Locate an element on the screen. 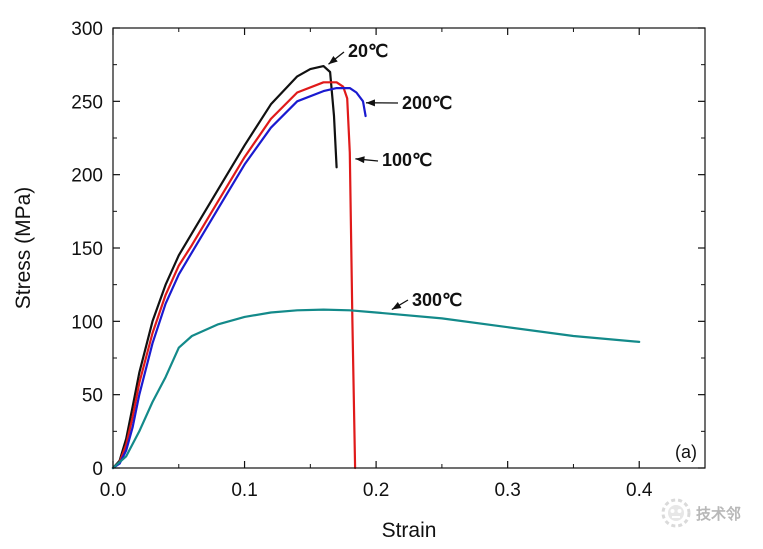 The image size is (763, 549). annotation-label: 100℃ is located at coordinates (407, 160).